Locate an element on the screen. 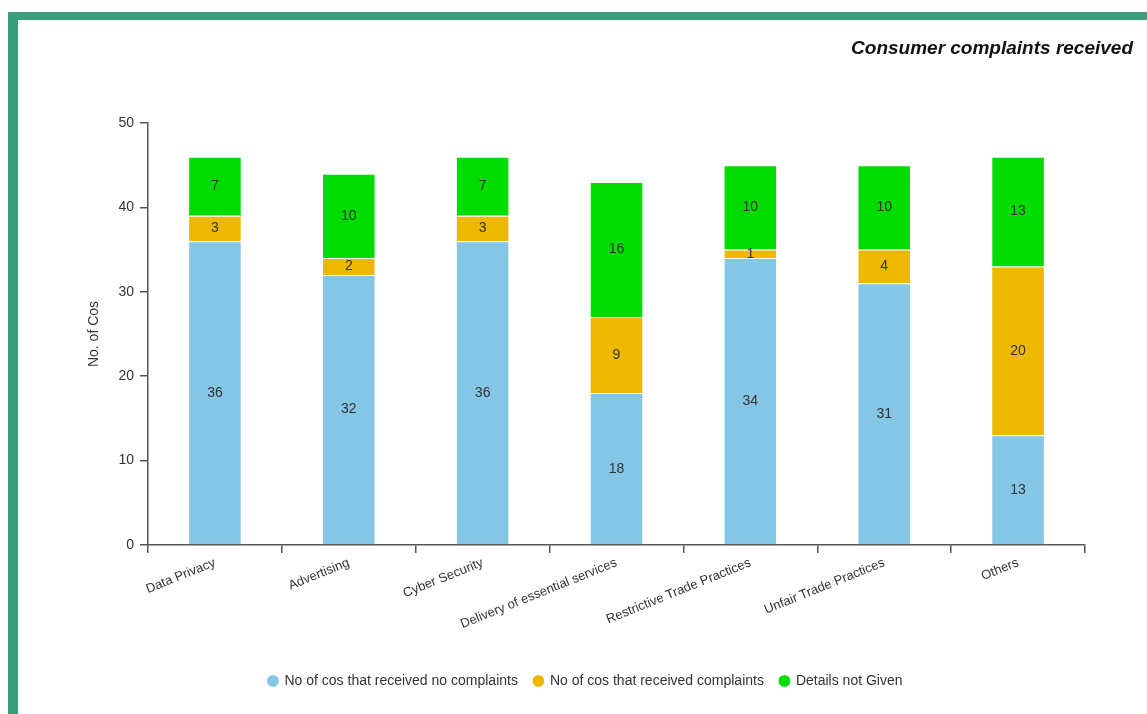  y-tick-label: 30 is located at coordinates (126, 290).